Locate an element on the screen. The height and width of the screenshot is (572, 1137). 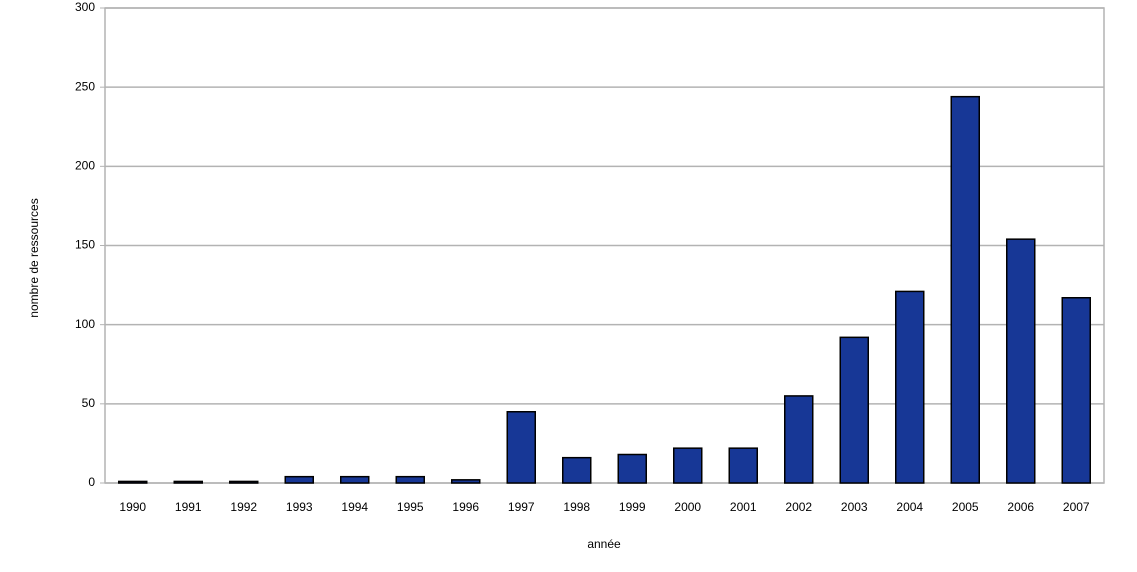
x-tick-label: 1993 is located at coordinates (299, 507).